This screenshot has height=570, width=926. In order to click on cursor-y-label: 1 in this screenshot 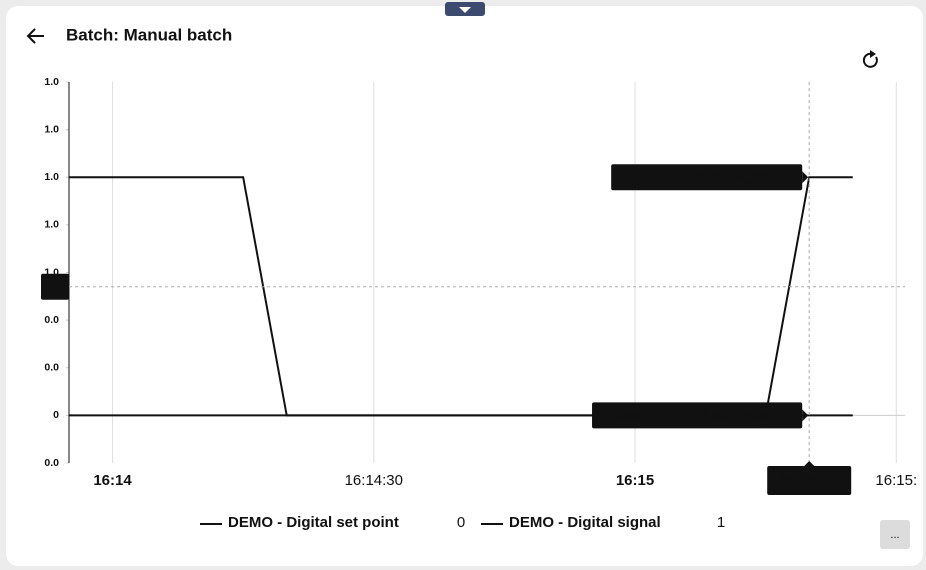, I will do `click(55, 286)`.